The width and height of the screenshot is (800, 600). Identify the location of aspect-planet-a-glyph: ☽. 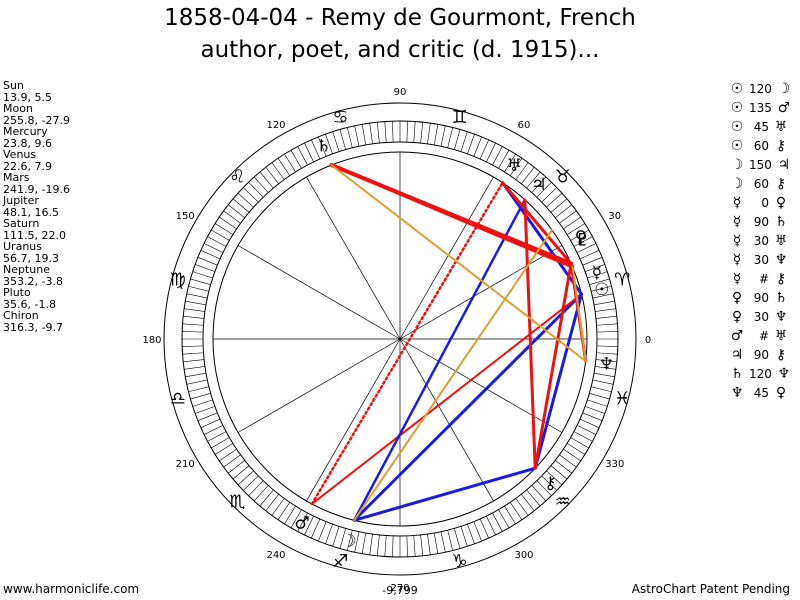
(737, 184).